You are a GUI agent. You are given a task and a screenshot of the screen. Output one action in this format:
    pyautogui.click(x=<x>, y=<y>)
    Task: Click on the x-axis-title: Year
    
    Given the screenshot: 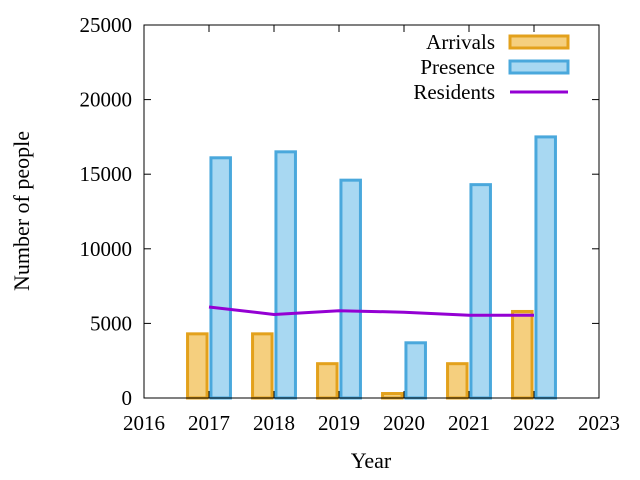 What is the action you would take?
    pyautogui.click(x=371, y=460)
    